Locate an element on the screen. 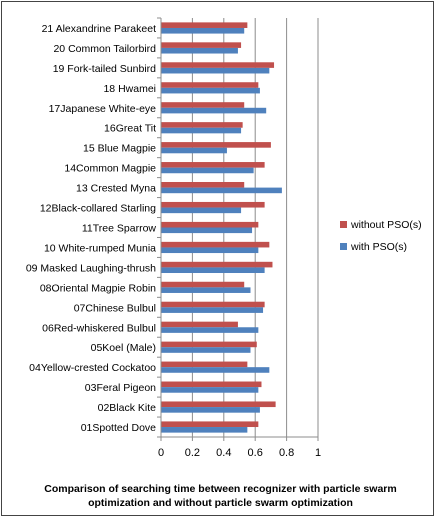  category-label: 15 Blue Magpie is located at coordinates (119, 149).